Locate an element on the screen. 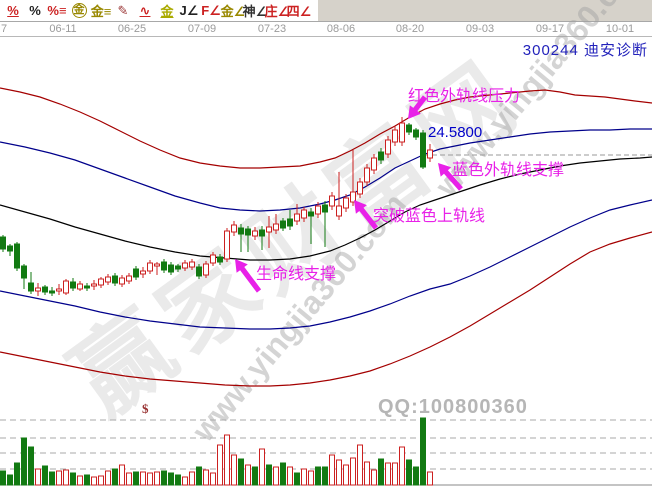 This screenshot has height=486, width=652. annotation-breakout-blue-line: 突破蓝色上轨线 is located at coordinates (429, 216).